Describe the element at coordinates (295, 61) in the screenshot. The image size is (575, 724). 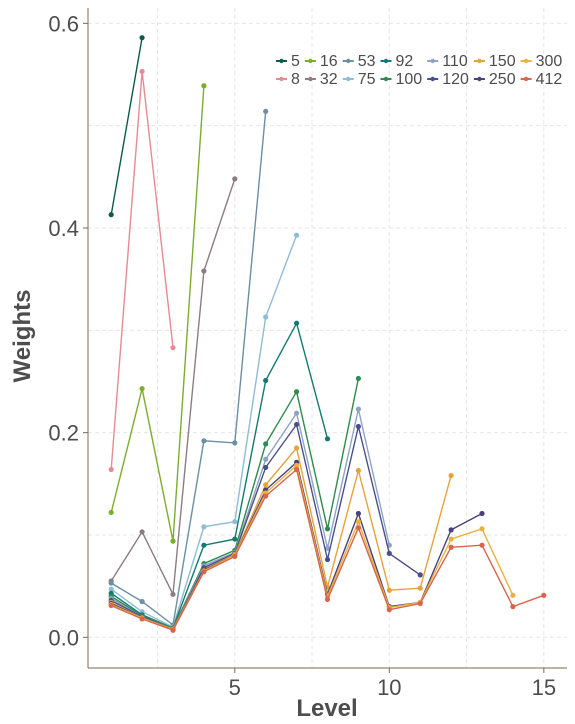
I see `legend-label: 5` at that location.